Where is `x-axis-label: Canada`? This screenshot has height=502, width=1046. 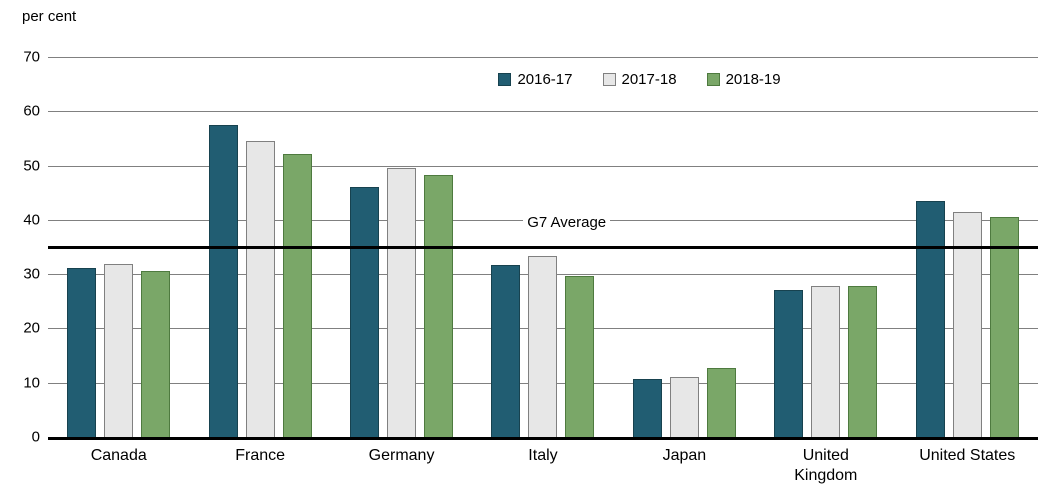
x-axis-label: Canada is located at coordinates (118, 466).